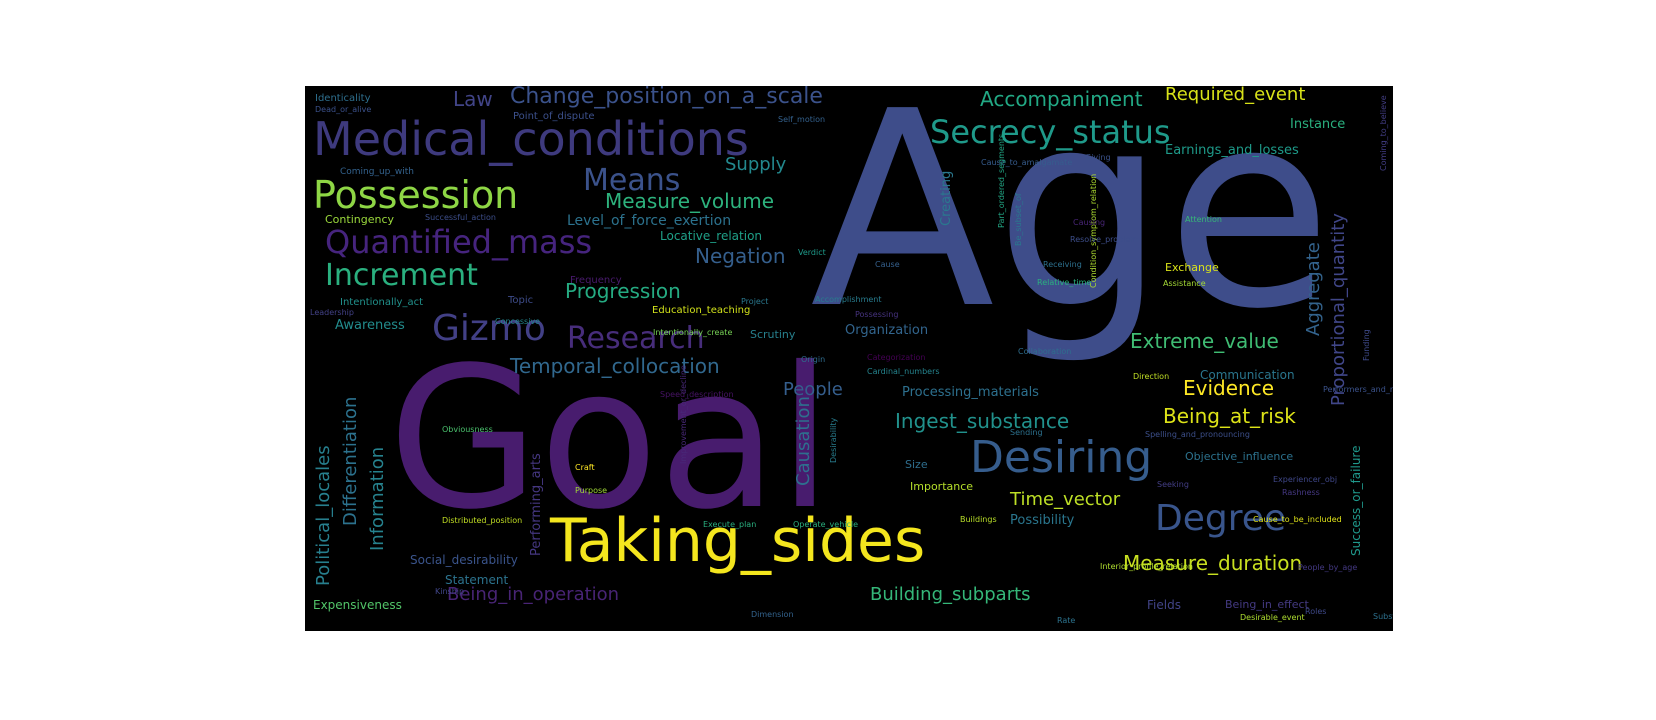  What do you see at coordinates (690, 201) in the screenshot?
I see `word-cloud-word: Measure_volume` at bounding box center [690, 201].